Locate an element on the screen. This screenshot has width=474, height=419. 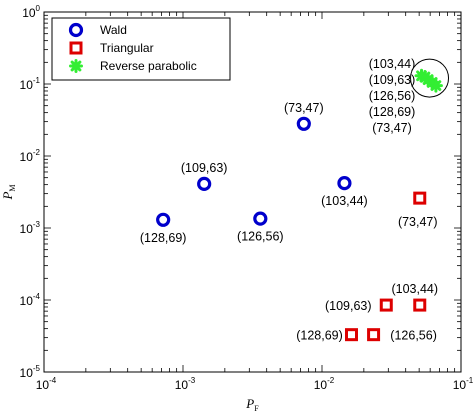
legend-entry: Reverse parabolic is located at coordinates (133, 66).